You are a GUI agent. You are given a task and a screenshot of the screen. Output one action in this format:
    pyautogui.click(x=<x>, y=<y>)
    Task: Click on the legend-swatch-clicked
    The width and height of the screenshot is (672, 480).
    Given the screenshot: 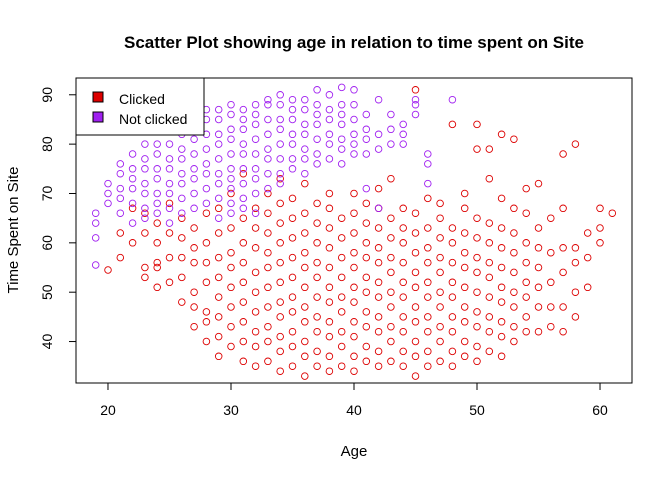 What is the action you would take?
    pyautogui.click(x=98, y=97)
    